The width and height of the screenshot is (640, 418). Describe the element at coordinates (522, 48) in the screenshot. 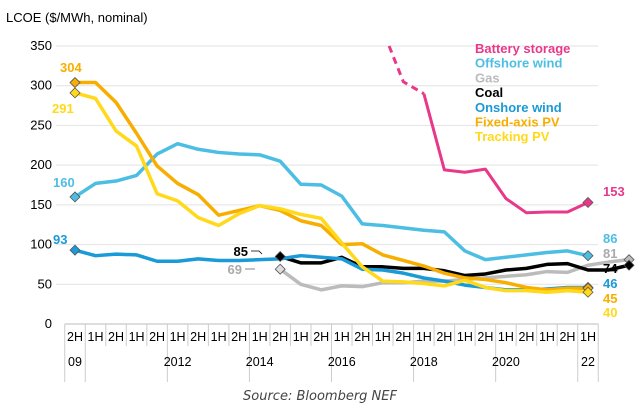

I see `legend-item-battery-storage: Battery storage` at that location.